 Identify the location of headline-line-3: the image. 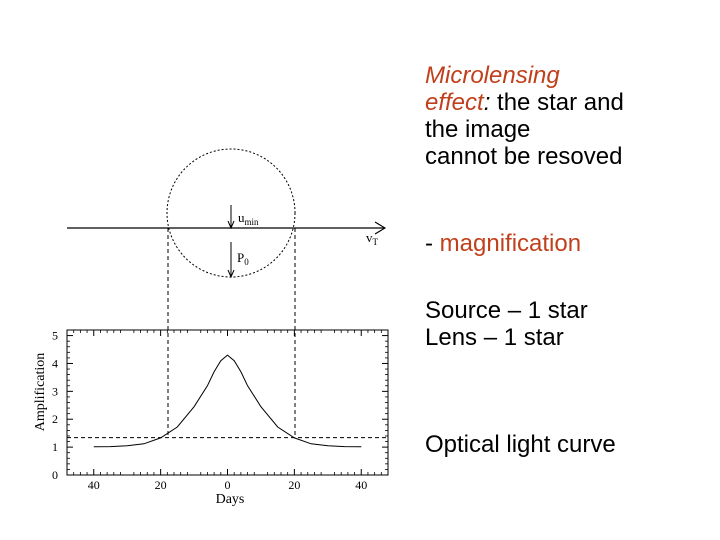
(478, 129).